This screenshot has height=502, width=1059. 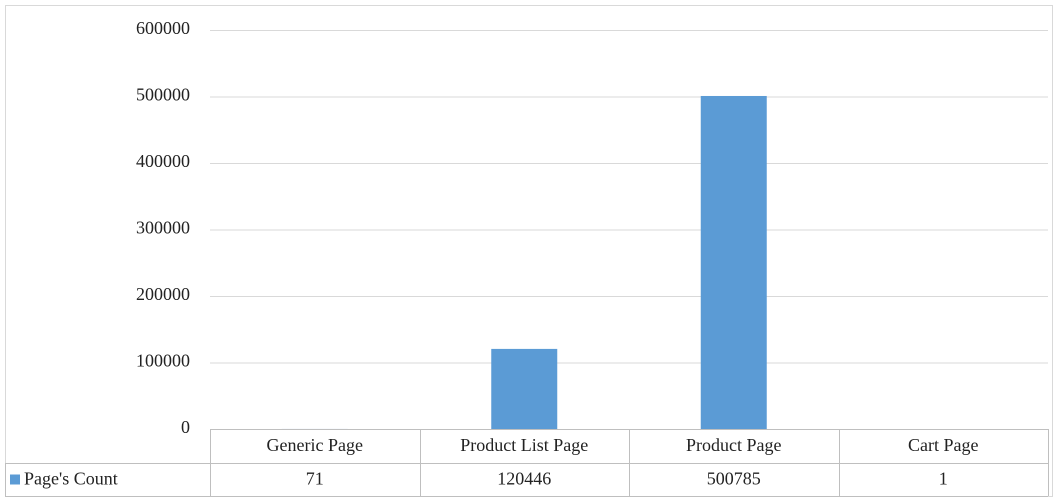 I want to click on table-value: 1, so click(x=943, y=479).